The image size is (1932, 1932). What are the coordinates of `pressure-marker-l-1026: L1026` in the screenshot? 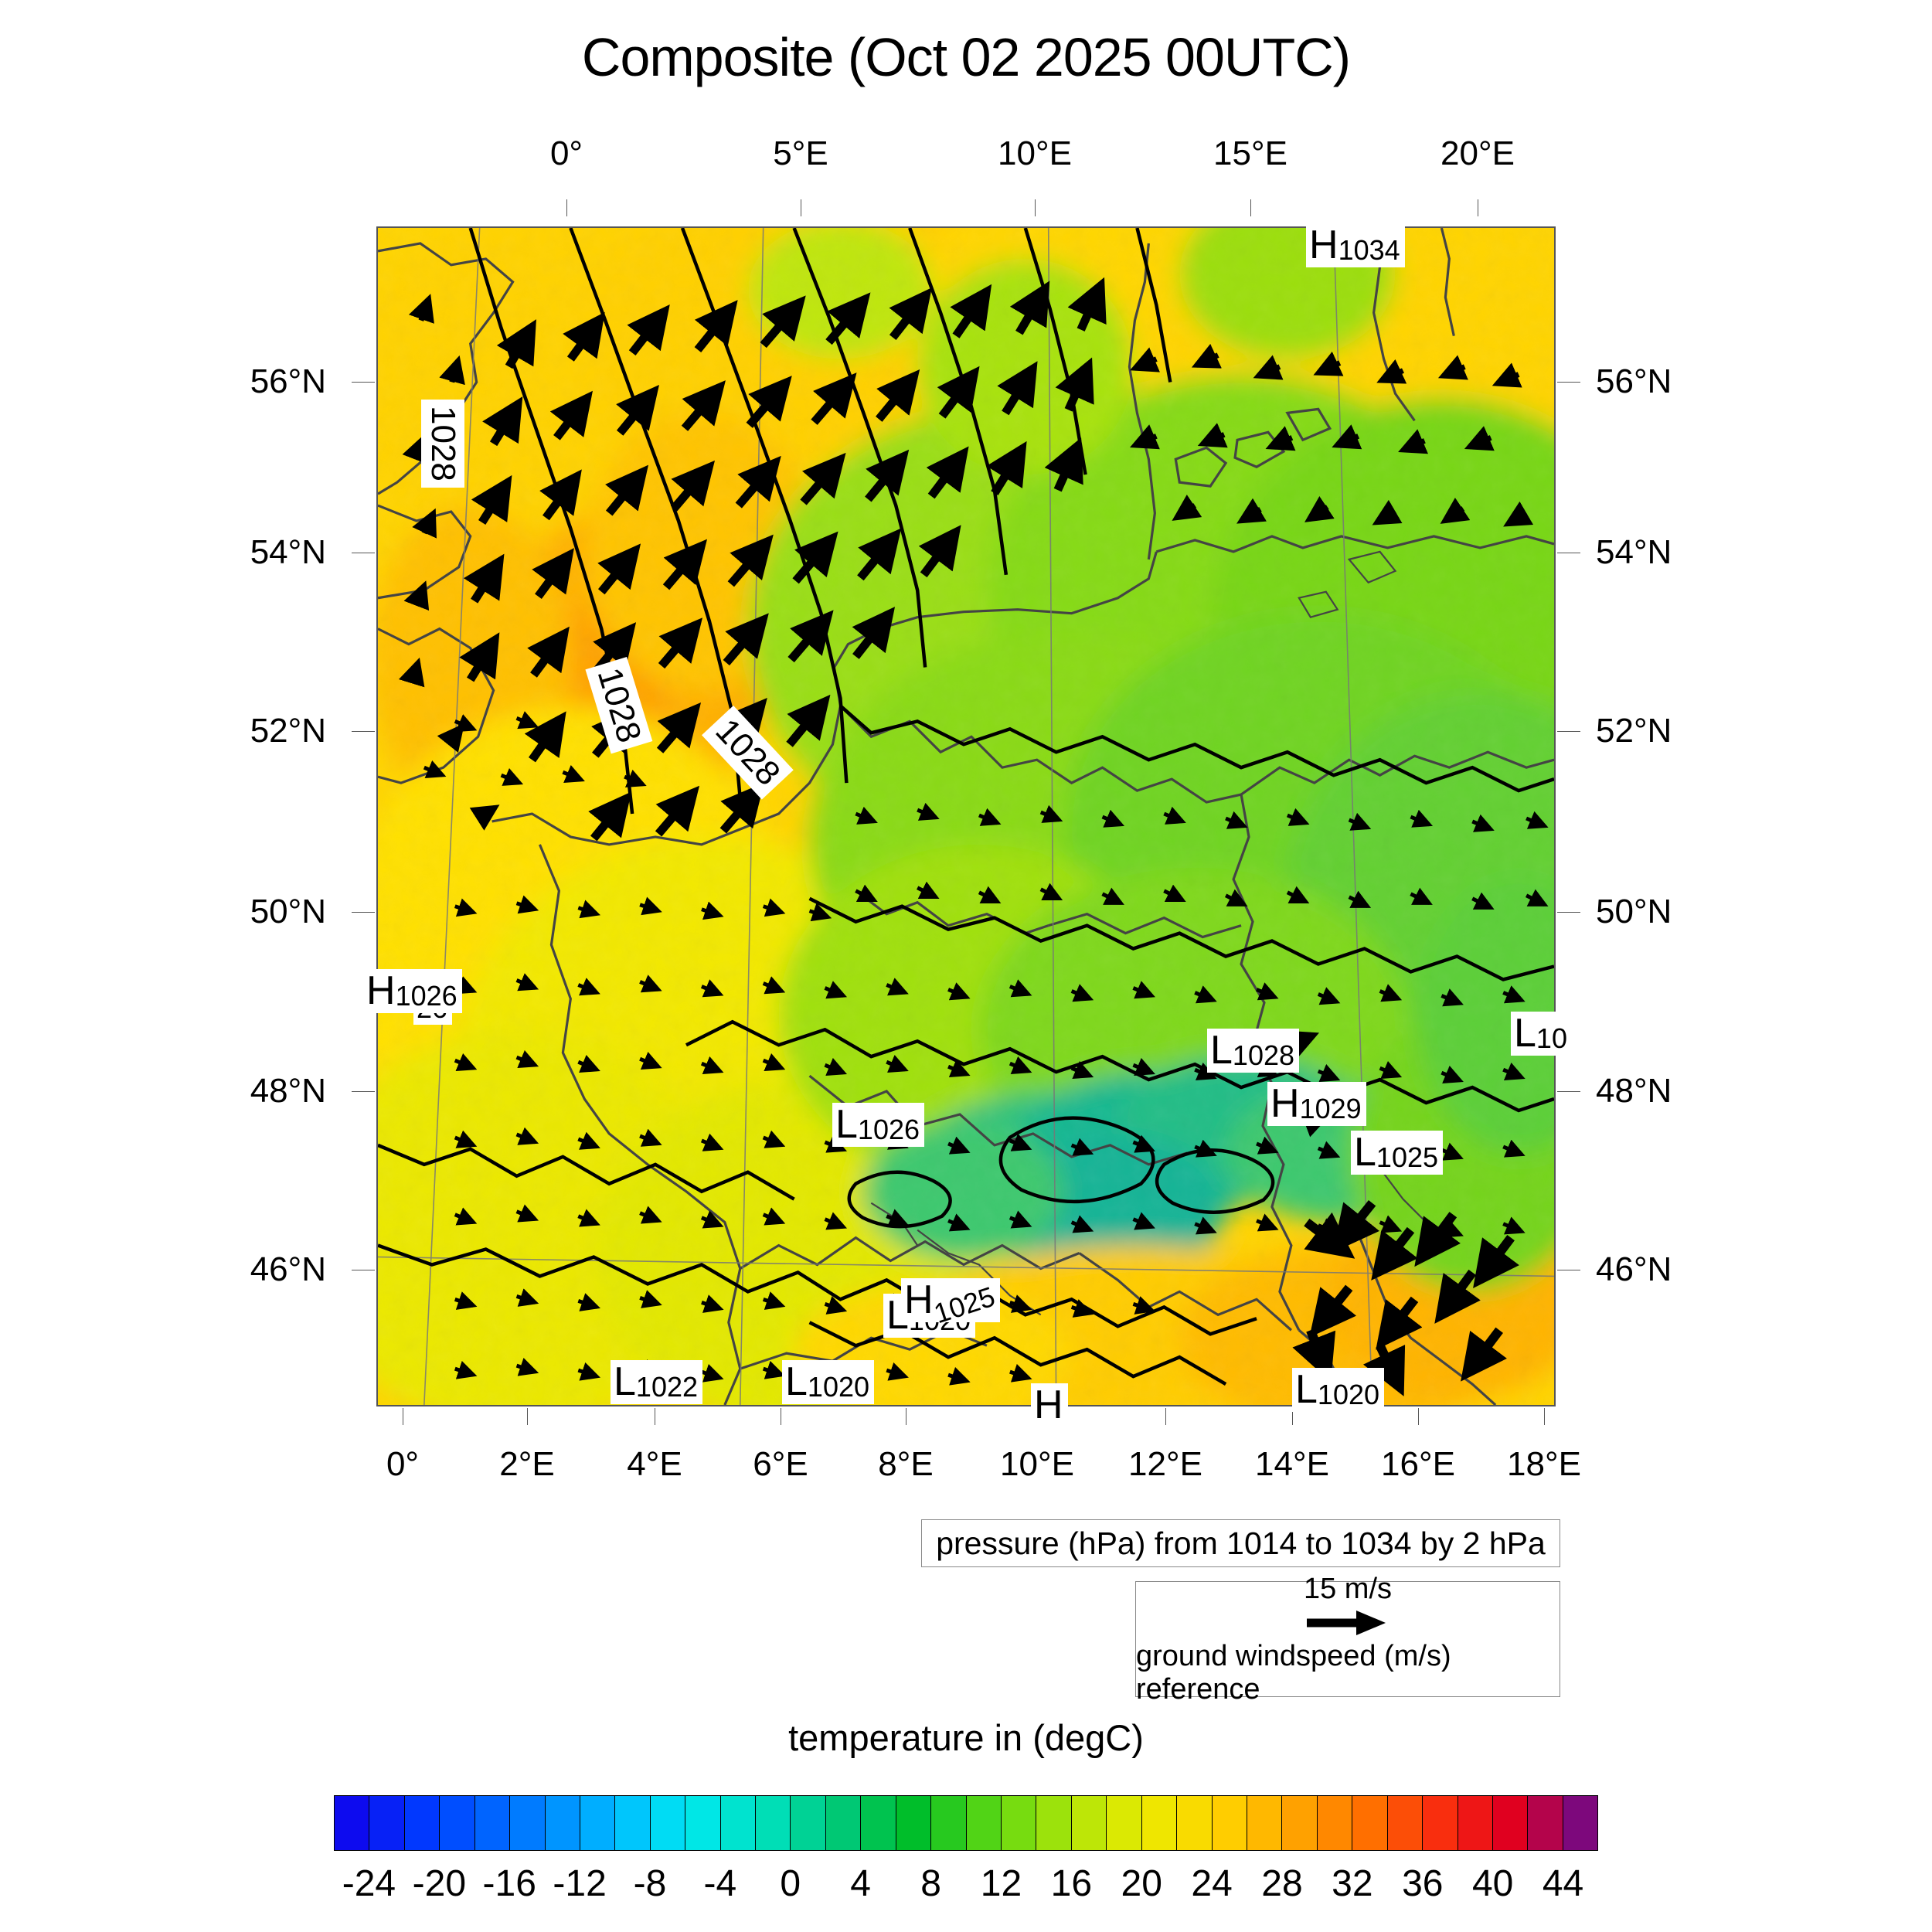 It's located at (878, 1125).